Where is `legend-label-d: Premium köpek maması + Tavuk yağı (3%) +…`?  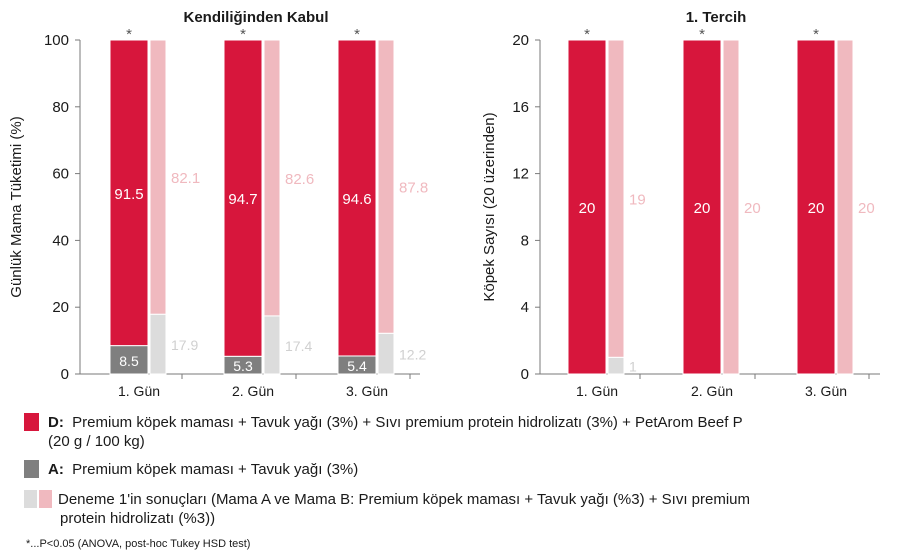 legend-label-d: Premium köpek maması + Tavuk yağı (3%) +… is located at coordinates (407, 422).